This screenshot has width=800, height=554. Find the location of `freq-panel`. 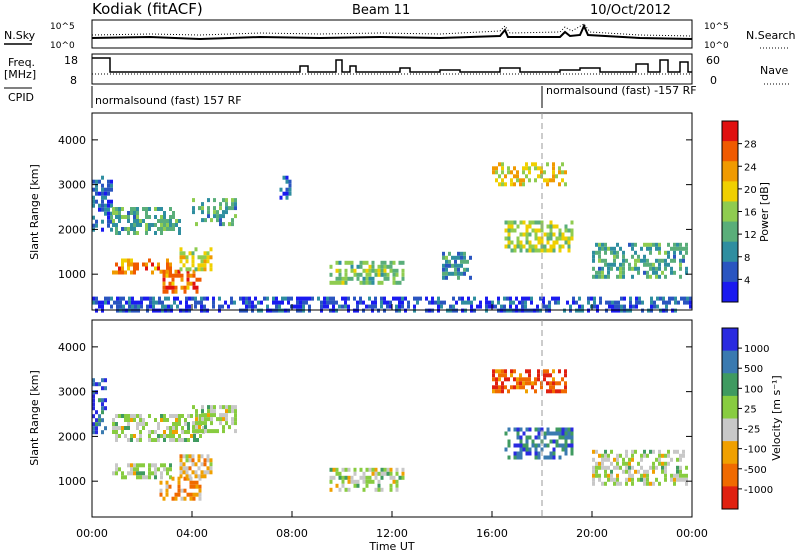

freq-panel is located at coordinates (392, 69).